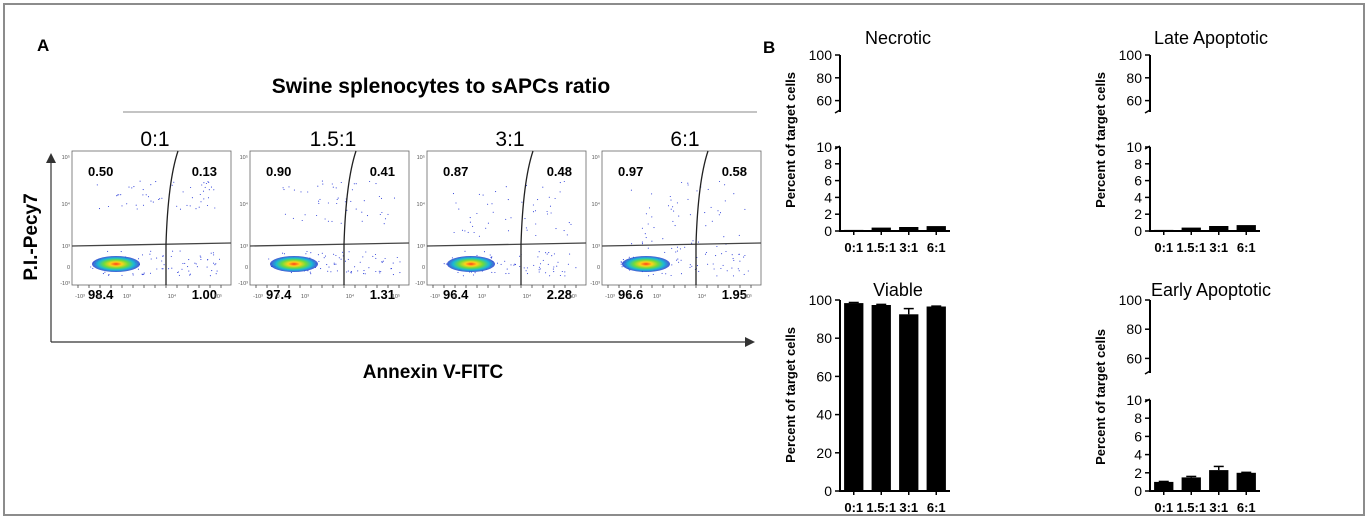 Image resolution: width=1372 pixels, height=523 pixels. Describe the element at coordinates (204, 171) in the screenshot. I see `quadrant-upper-right: 0.13` at that location.